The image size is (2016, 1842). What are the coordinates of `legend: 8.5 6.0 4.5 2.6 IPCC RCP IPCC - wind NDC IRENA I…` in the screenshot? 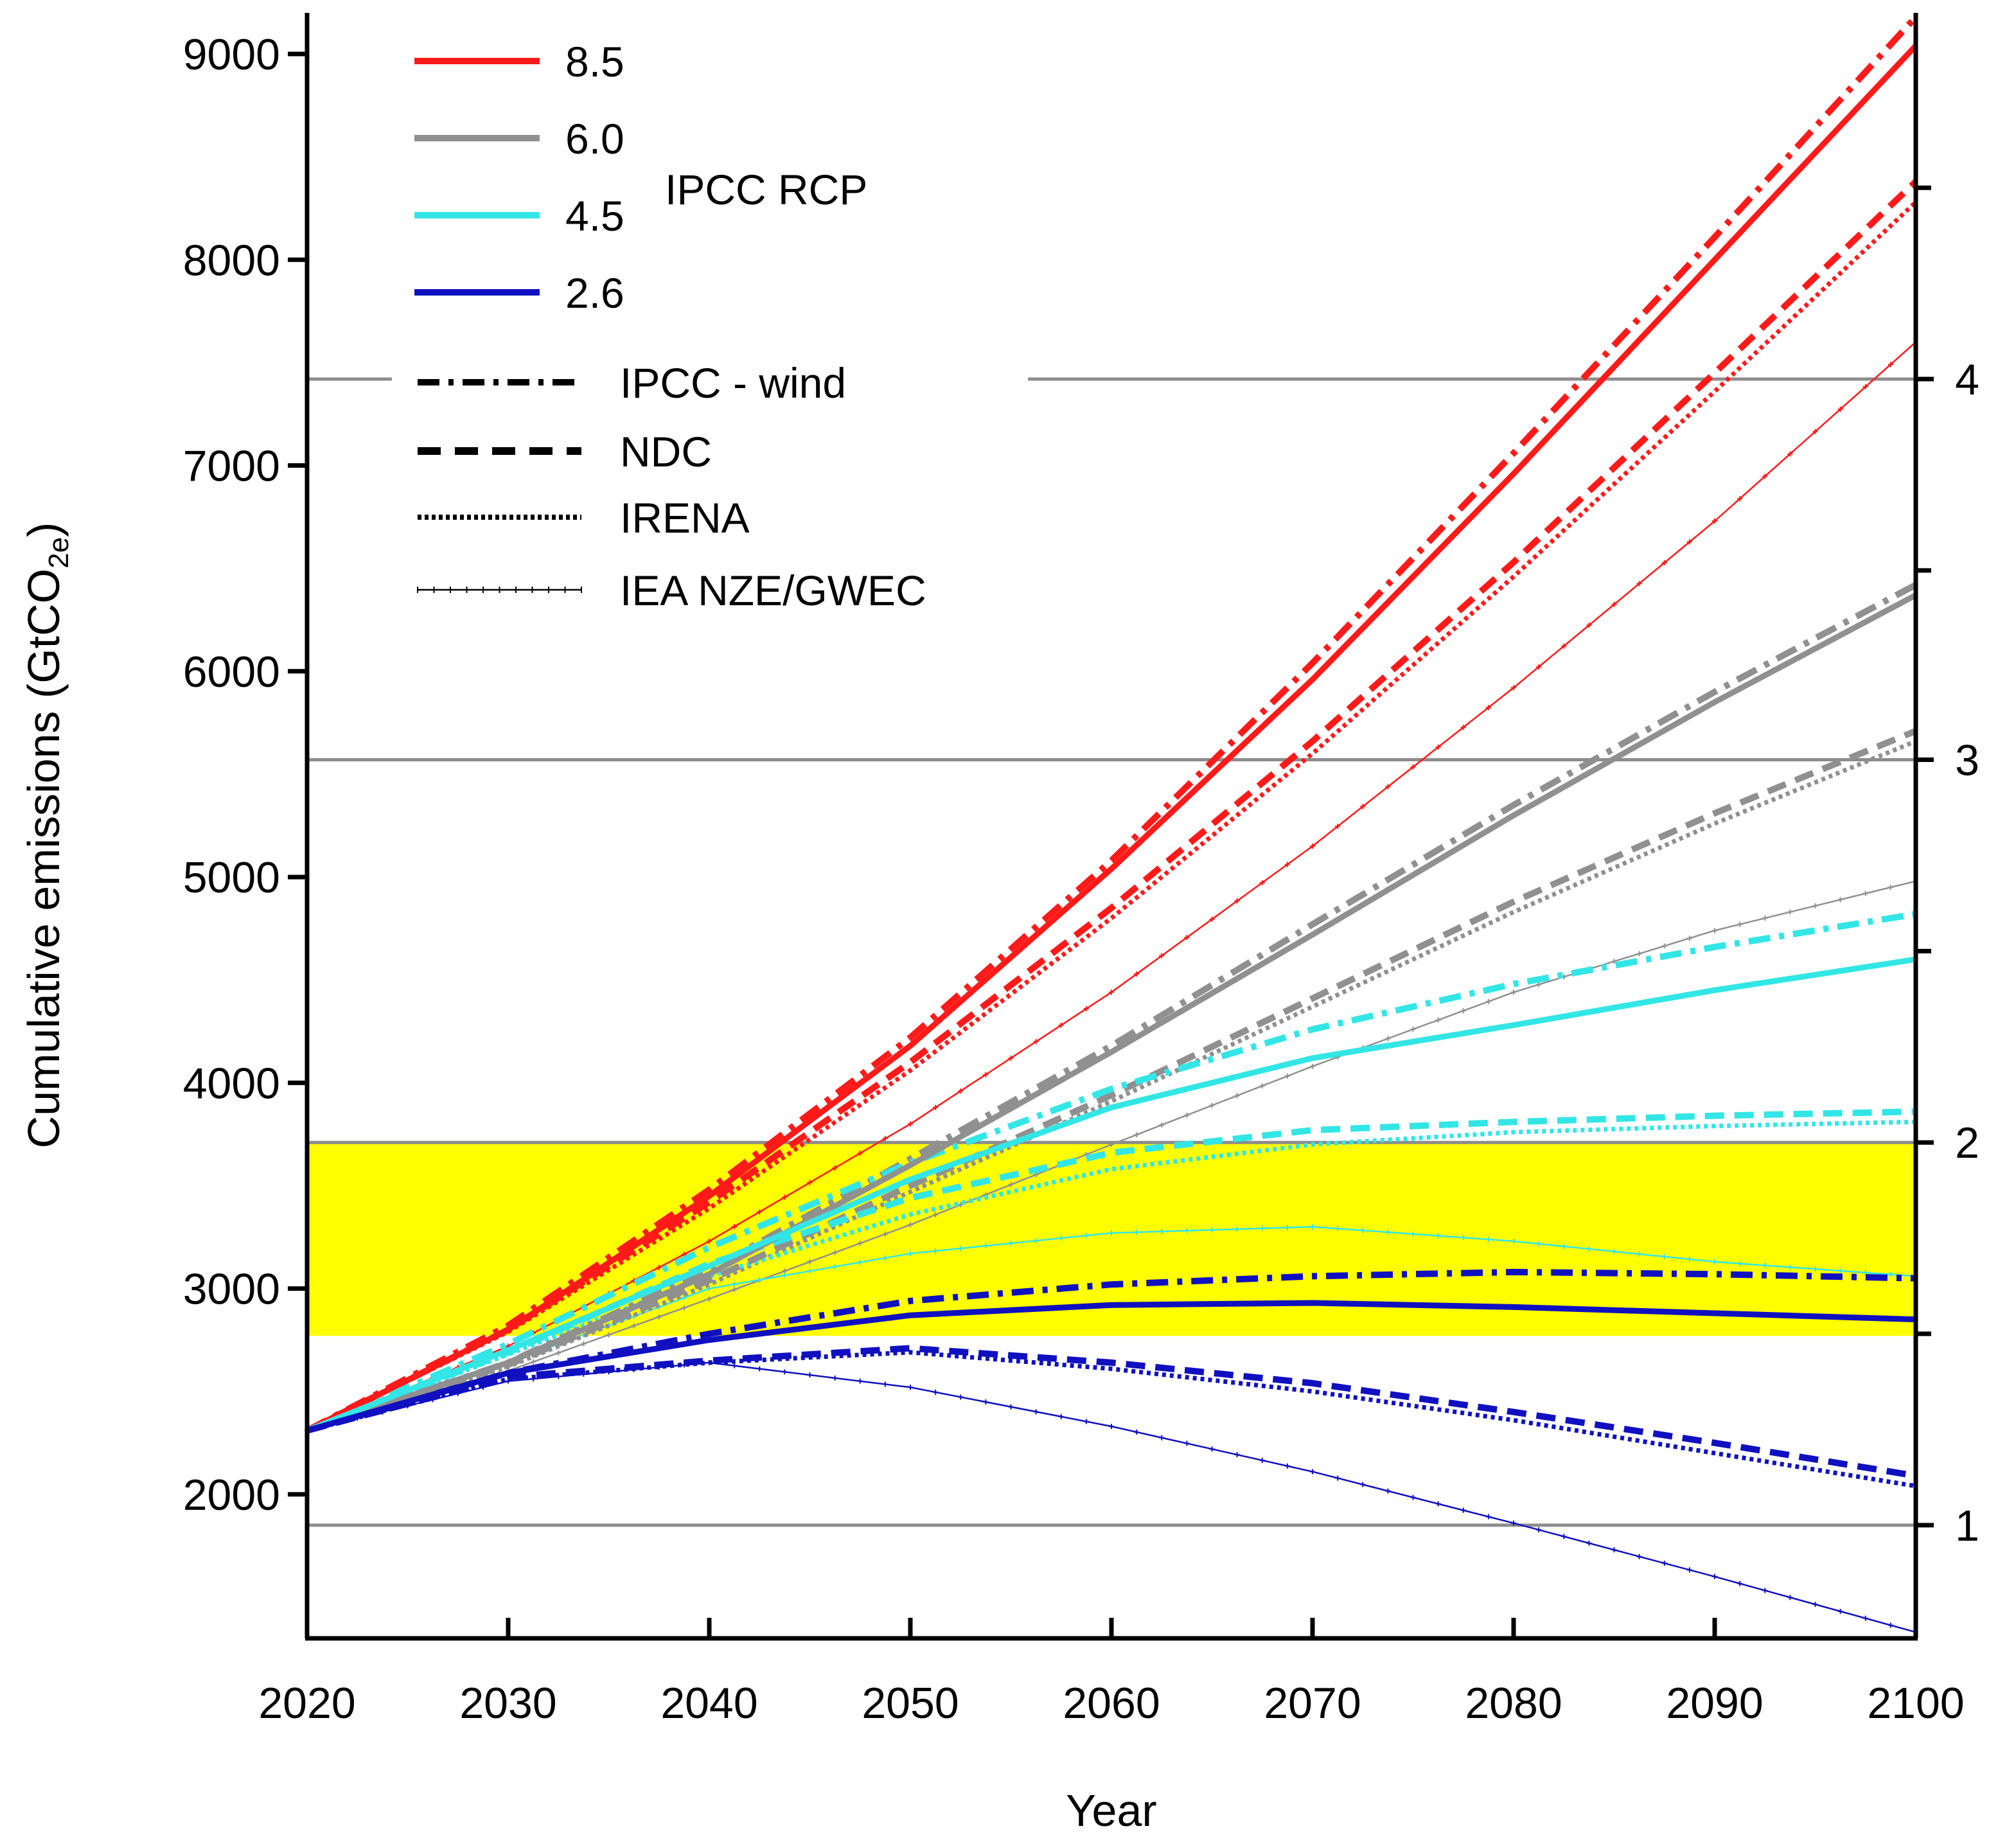 It's located at (710, 326).